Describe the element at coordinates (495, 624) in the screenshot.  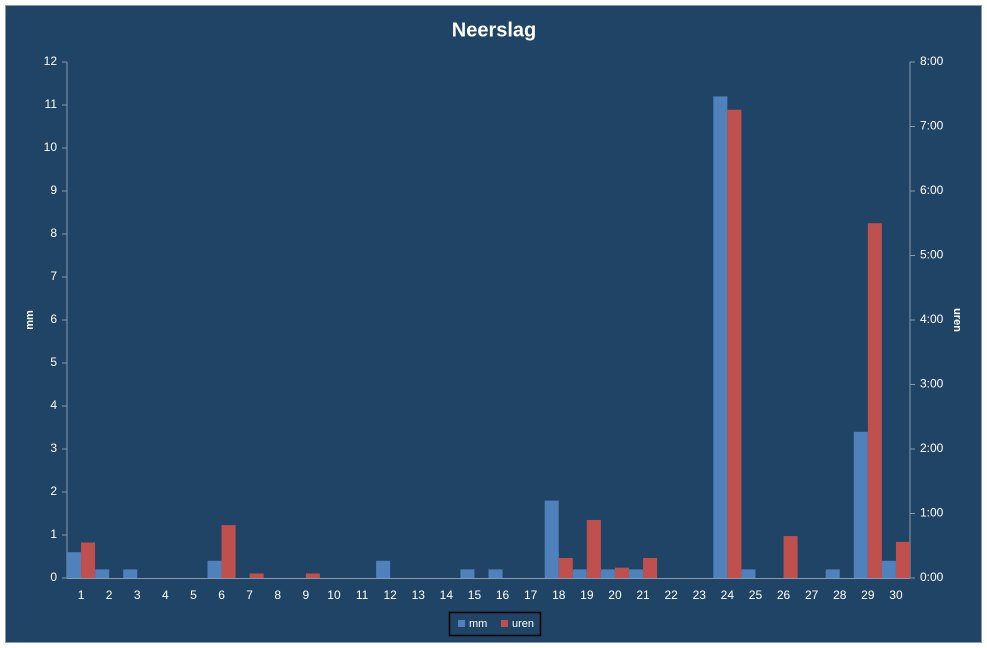
I see `legend-box` at that location.